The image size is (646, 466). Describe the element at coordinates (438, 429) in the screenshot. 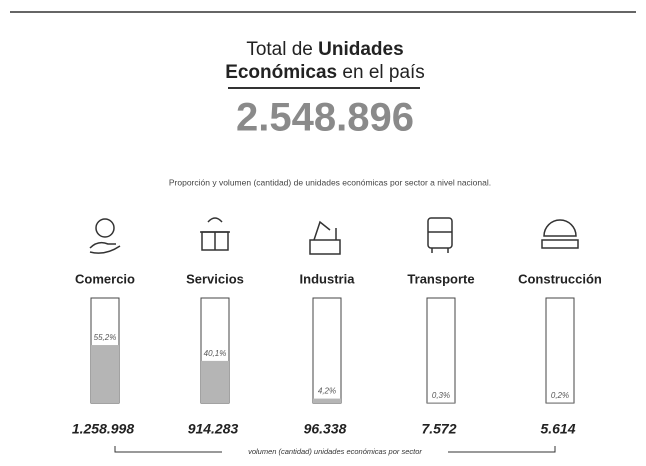

I see `count-label: 7.572` at that location.